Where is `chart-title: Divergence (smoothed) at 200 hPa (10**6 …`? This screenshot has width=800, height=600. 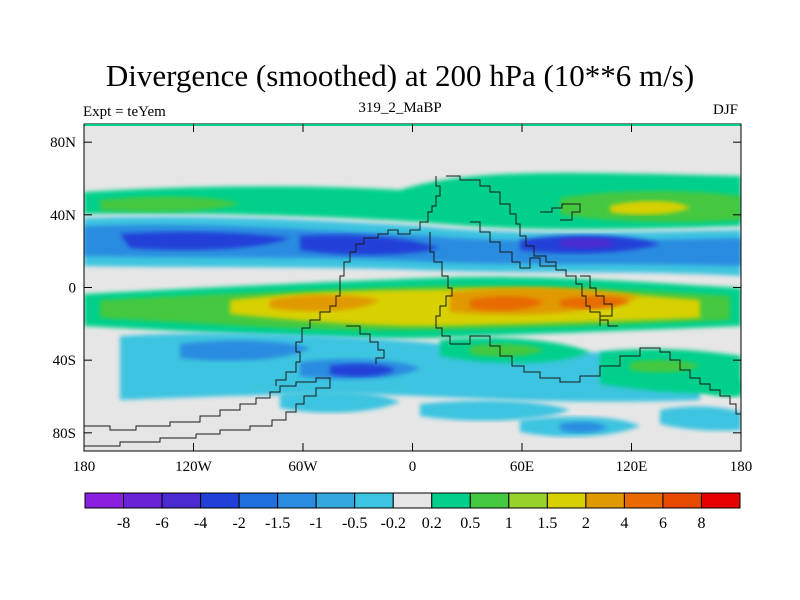 chart-title: Divergence (smoothed) at 200 hPa (10**6 … is located at coordinates (400, 75).